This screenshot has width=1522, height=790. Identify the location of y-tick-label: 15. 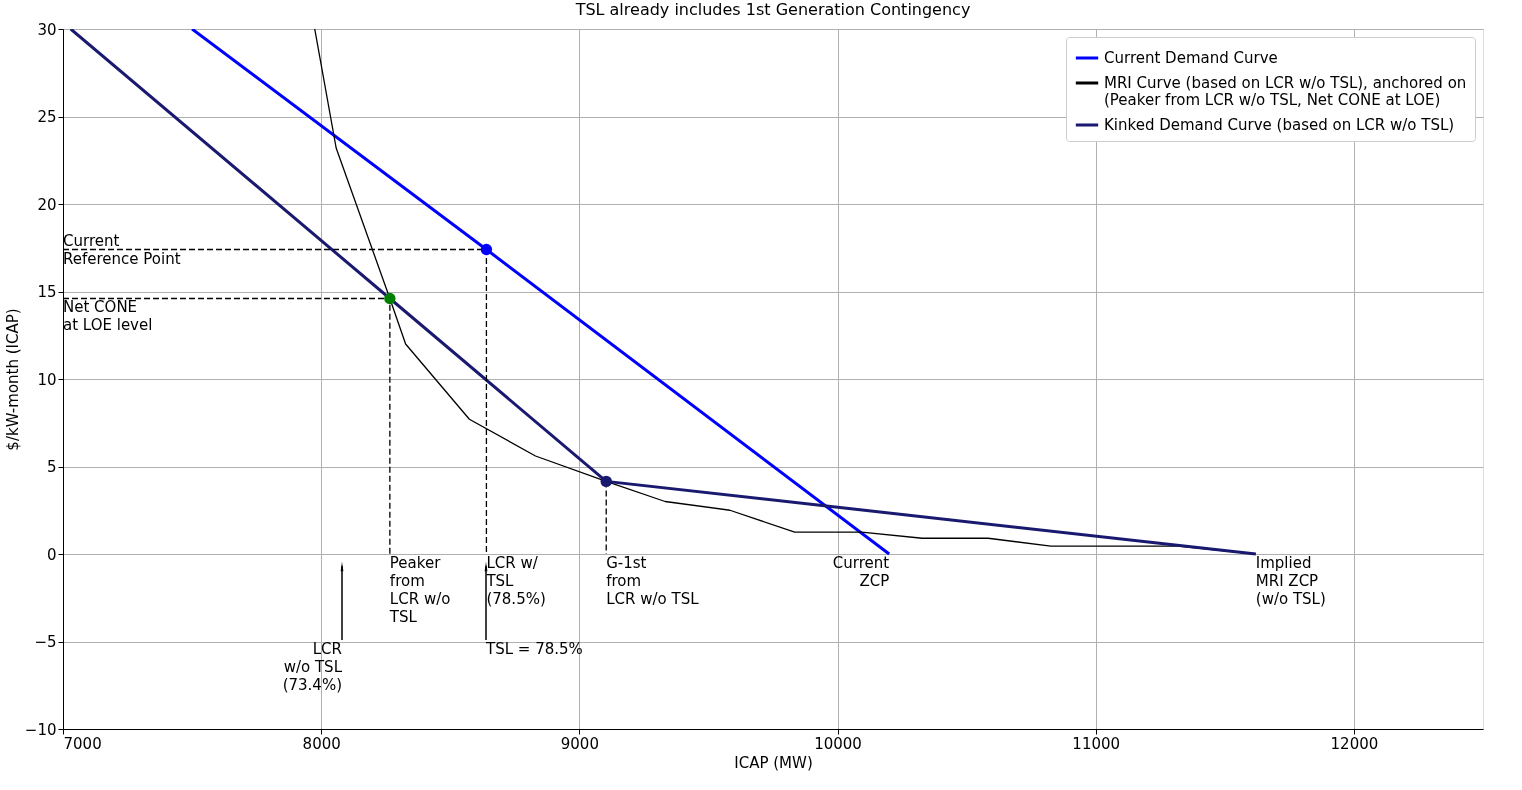
(47, 292).